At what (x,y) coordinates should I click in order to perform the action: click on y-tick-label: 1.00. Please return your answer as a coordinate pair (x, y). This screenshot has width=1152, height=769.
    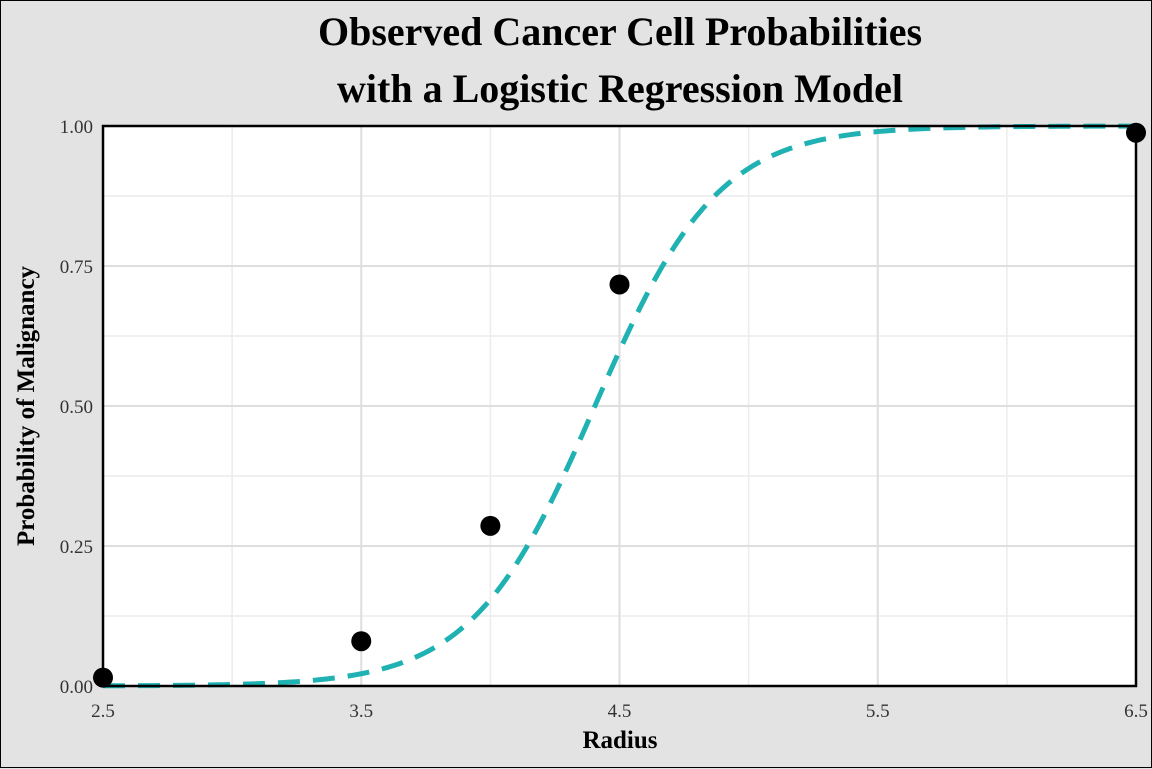
    Looking at the image, I should click on (76, 127).